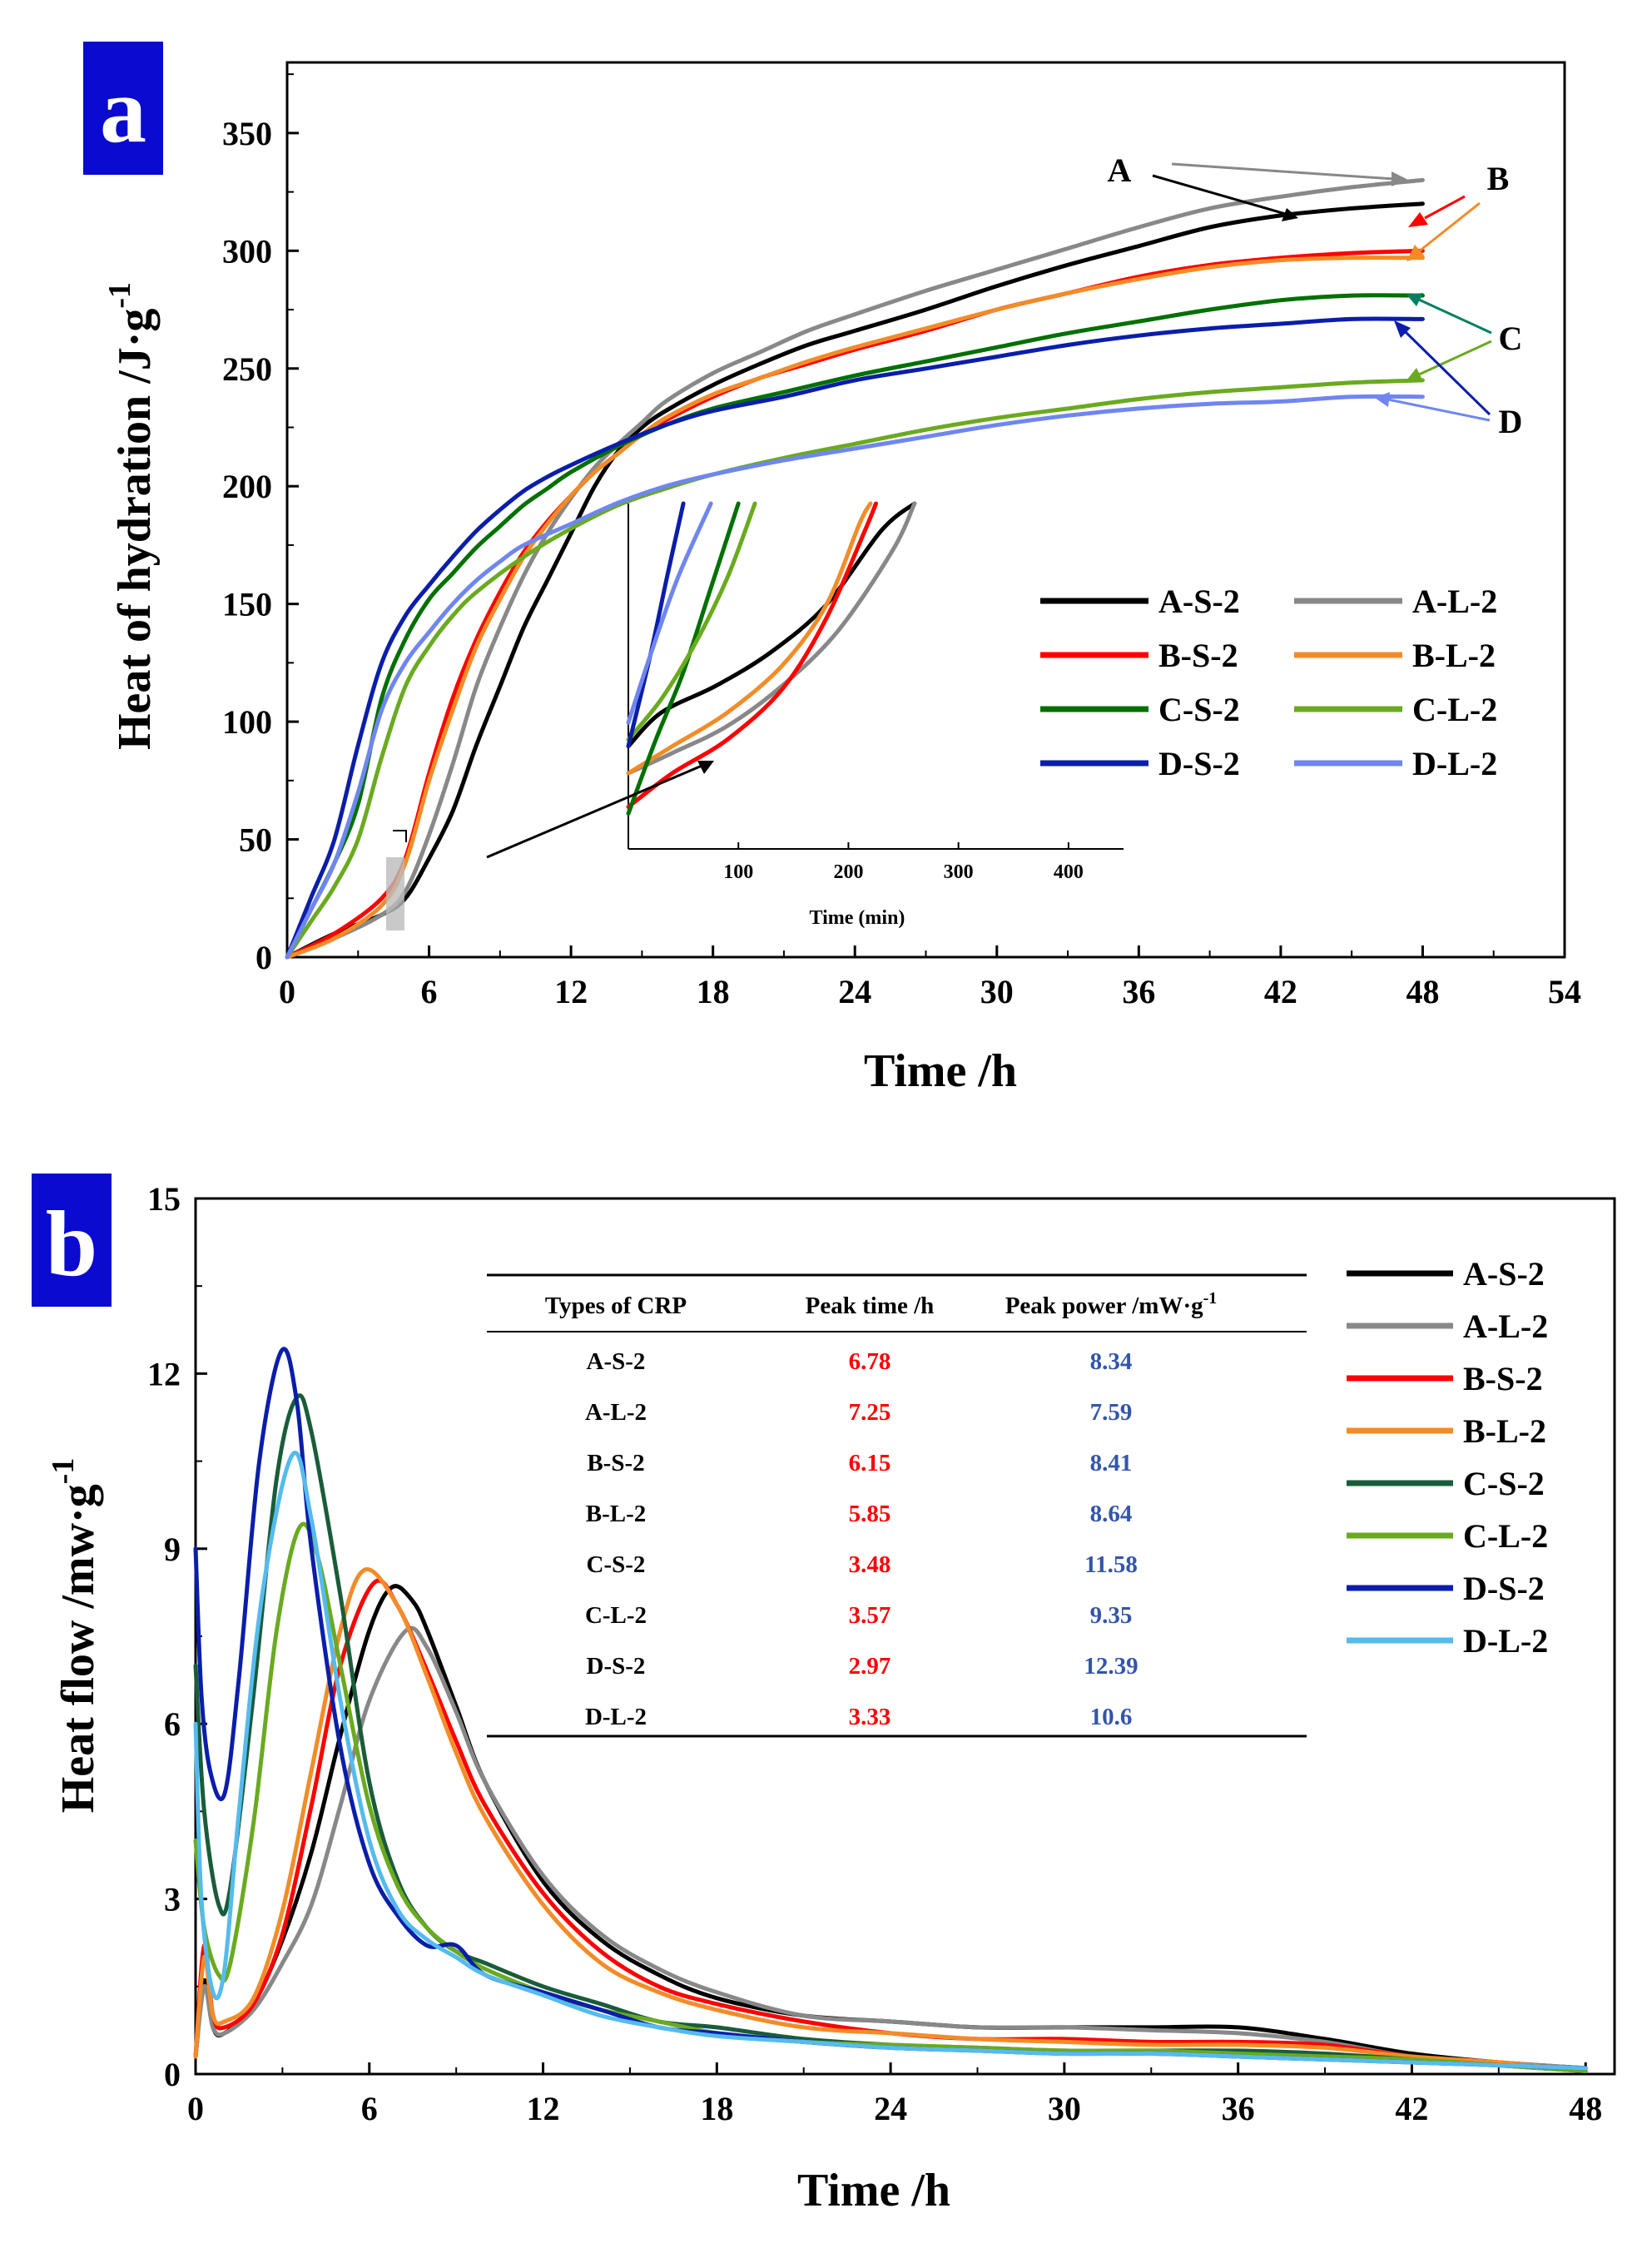 The height and width of the screenshot is (2243, 1652). Describe the element at coordinates (1415, 253) in the screenshot. I see `annotation-b-arrowhead-orange` at that location.